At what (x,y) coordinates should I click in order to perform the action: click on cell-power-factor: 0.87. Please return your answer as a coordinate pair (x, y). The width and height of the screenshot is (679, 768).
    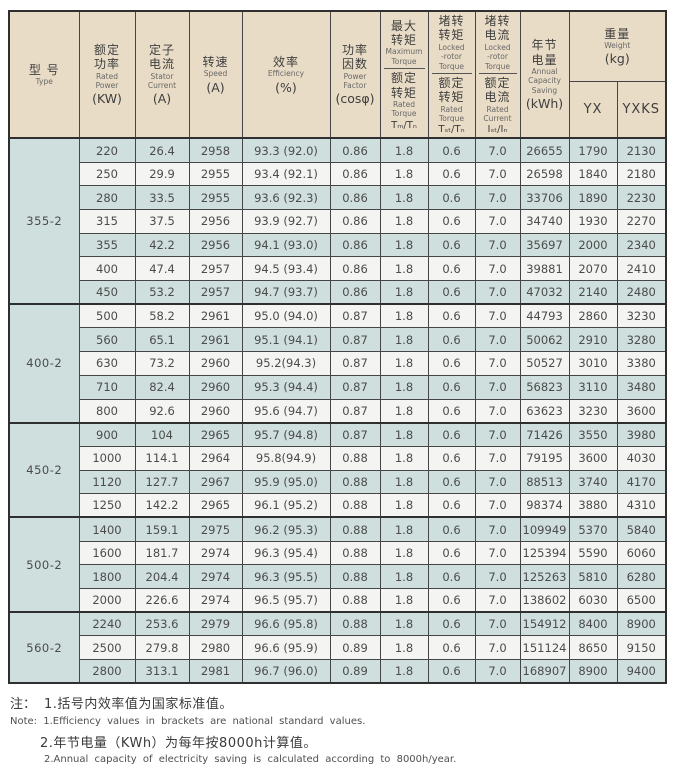
    Looking at the image, I should click on (355, 387).